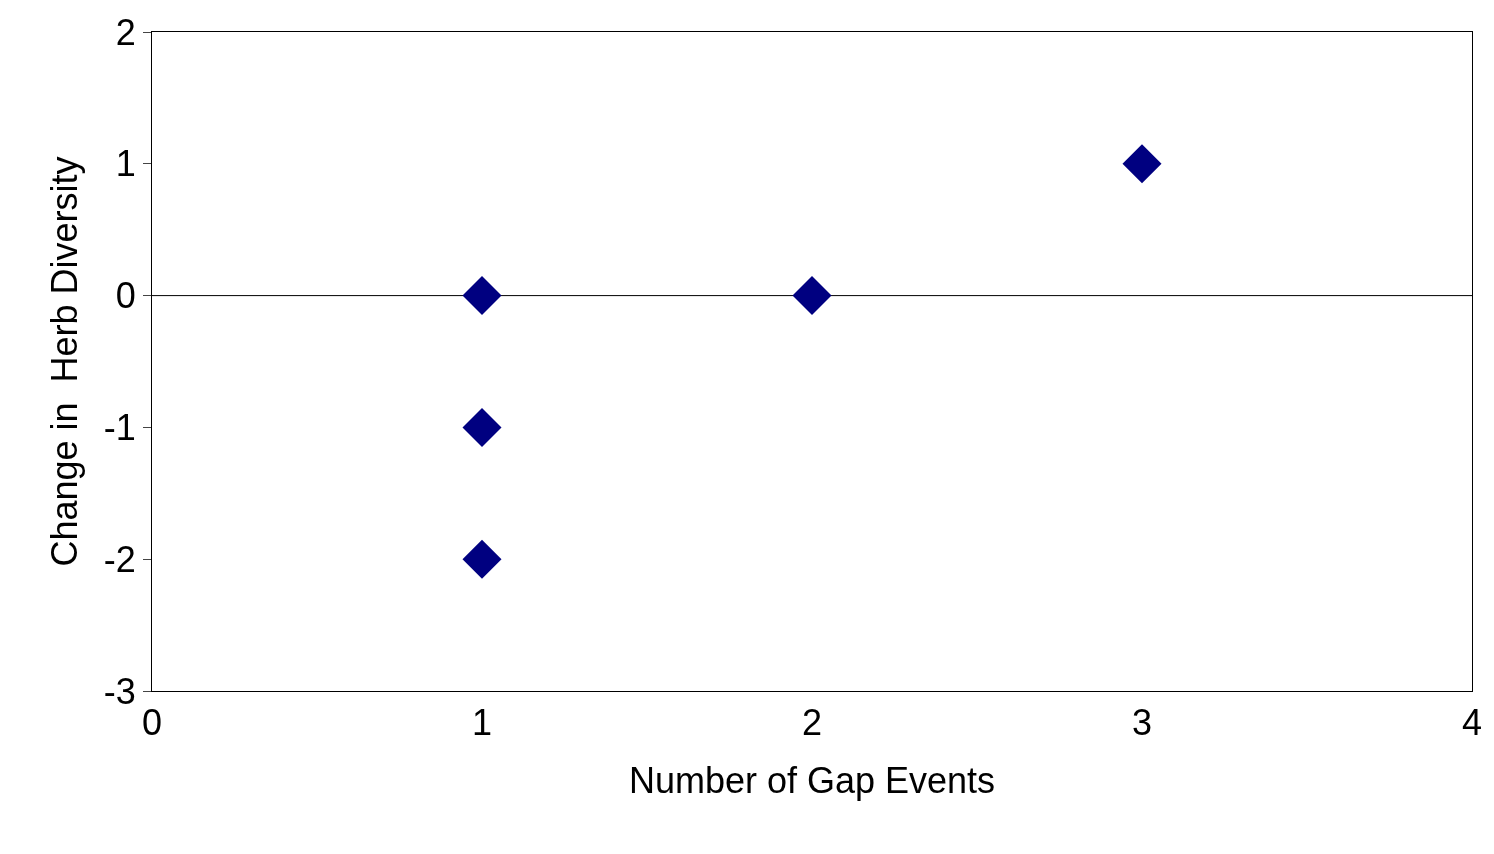 The height and width of the screenshot is (854, 1494). Describe the element at coordinates (125, 164) in the screenshot. I see `y-tick-label: 1` at that location.